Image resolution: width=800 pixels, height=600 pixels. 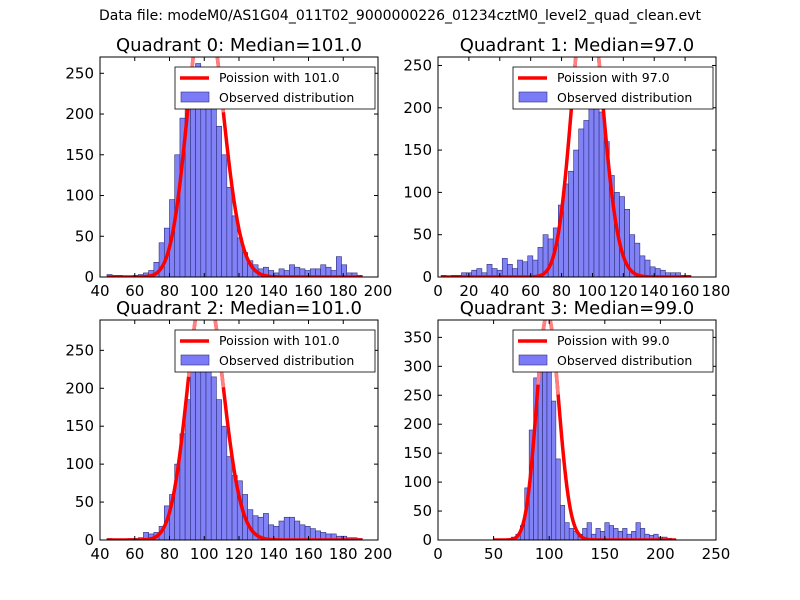 I want to click on chart-title: Quadrant 2: Median=101.0, so click(x=239, y=308).